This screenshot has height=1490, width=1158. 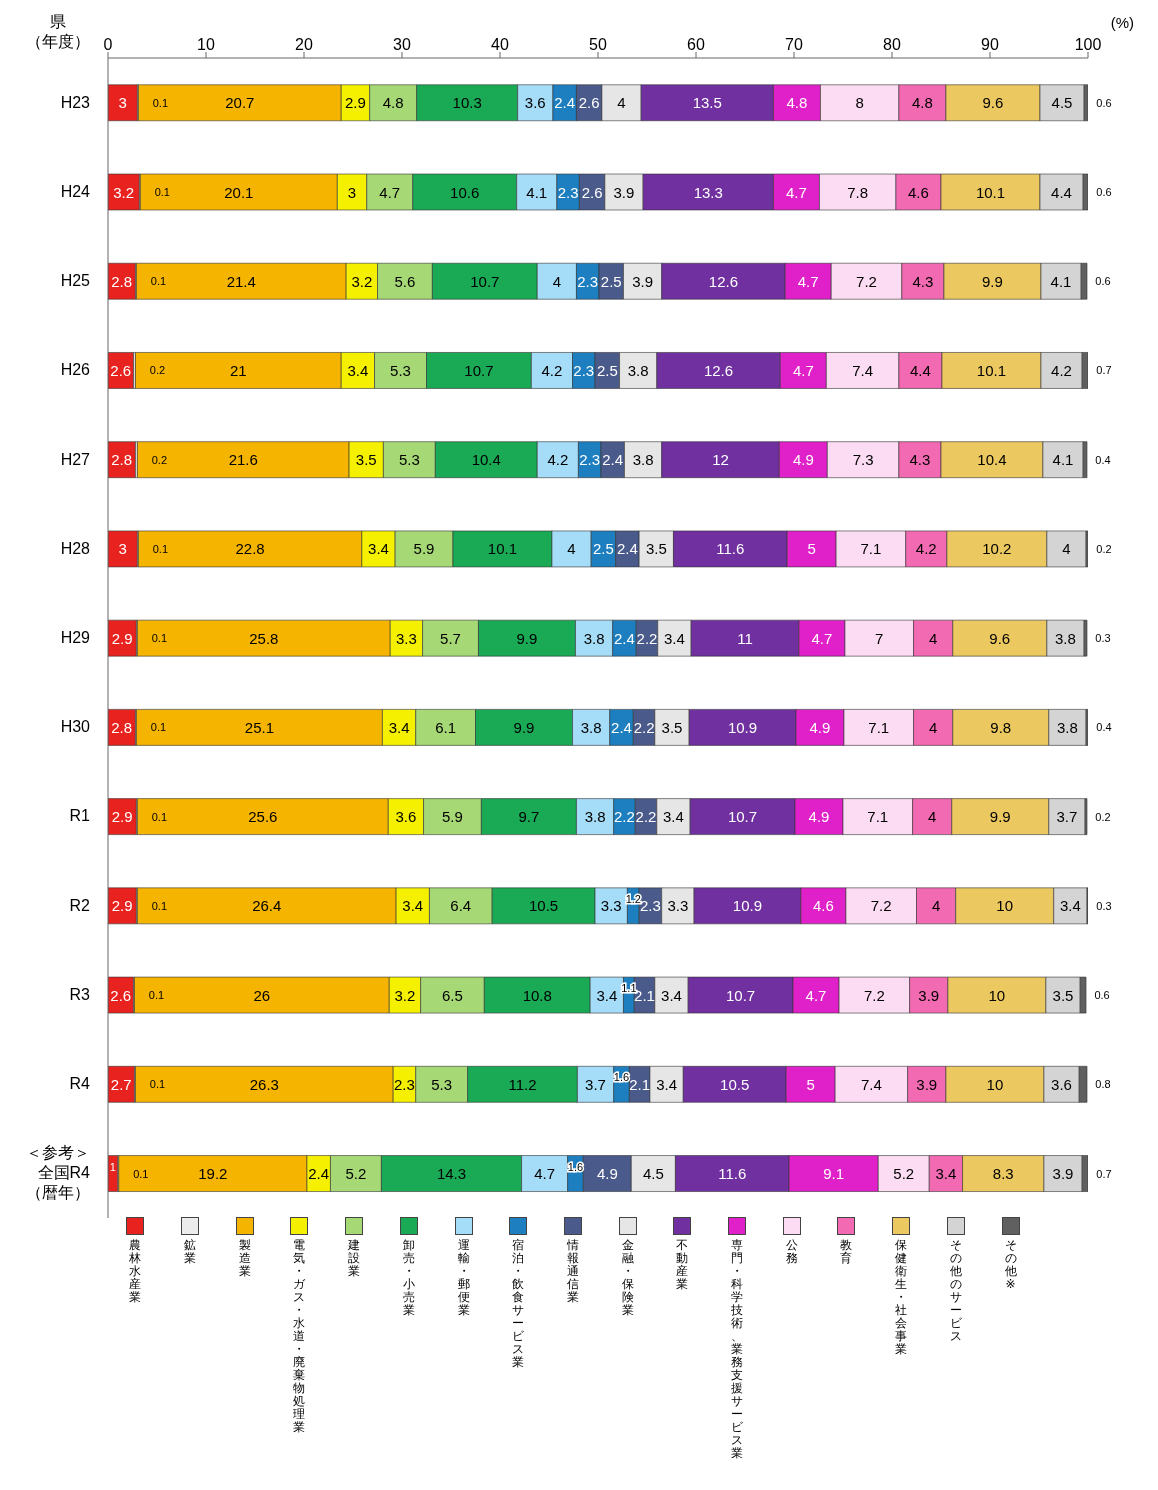 What do you see at coordinates (354, 1258) in the screenshot?
I see `legend-label: 建設業` at bounding box center [354, 1258].